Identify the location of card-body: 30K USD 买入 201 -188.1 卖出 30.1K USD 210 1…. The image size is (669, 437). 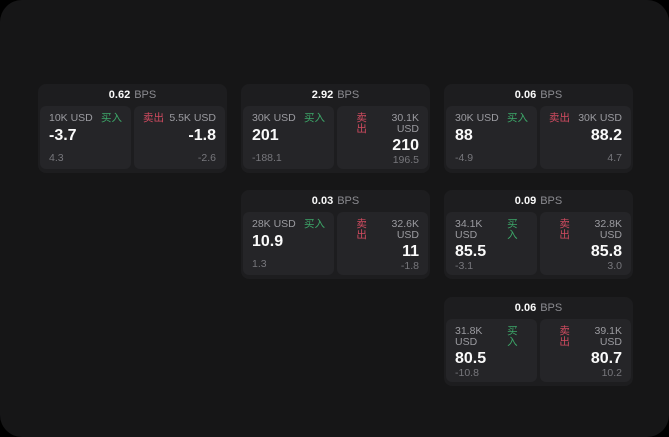
(335, 138).